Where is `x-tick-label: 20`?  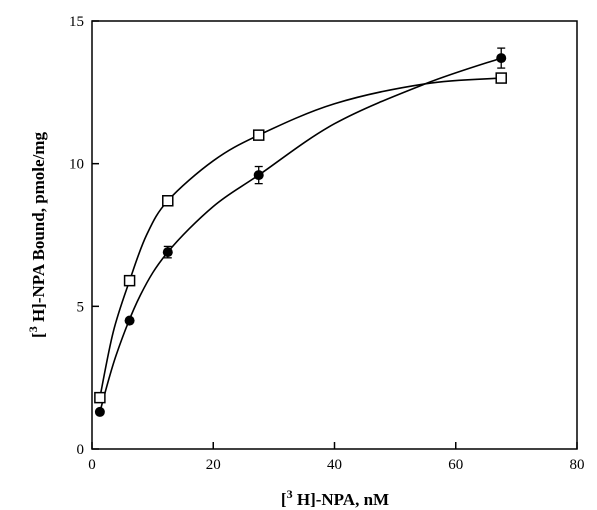
x-tick-label: 20 is located at coordinates (213, 465).